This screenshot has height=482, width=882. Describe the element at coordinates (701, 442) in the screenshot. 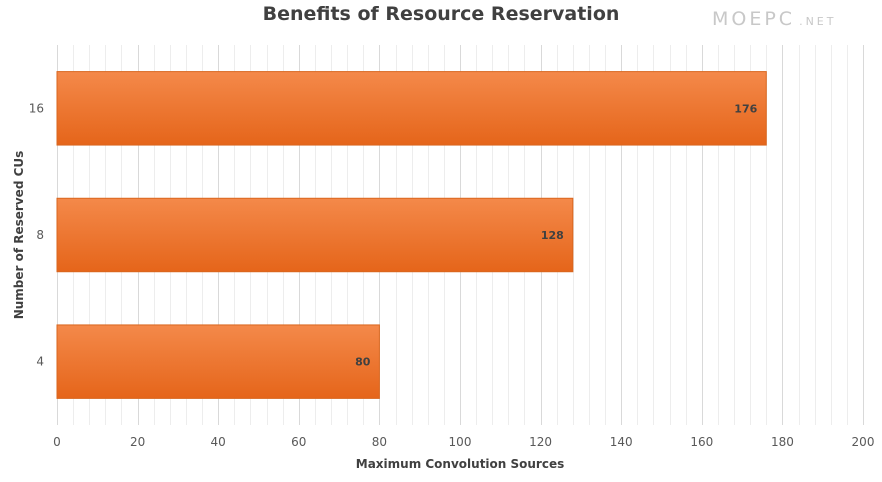

I see `x-tick-label: 160` at that location.